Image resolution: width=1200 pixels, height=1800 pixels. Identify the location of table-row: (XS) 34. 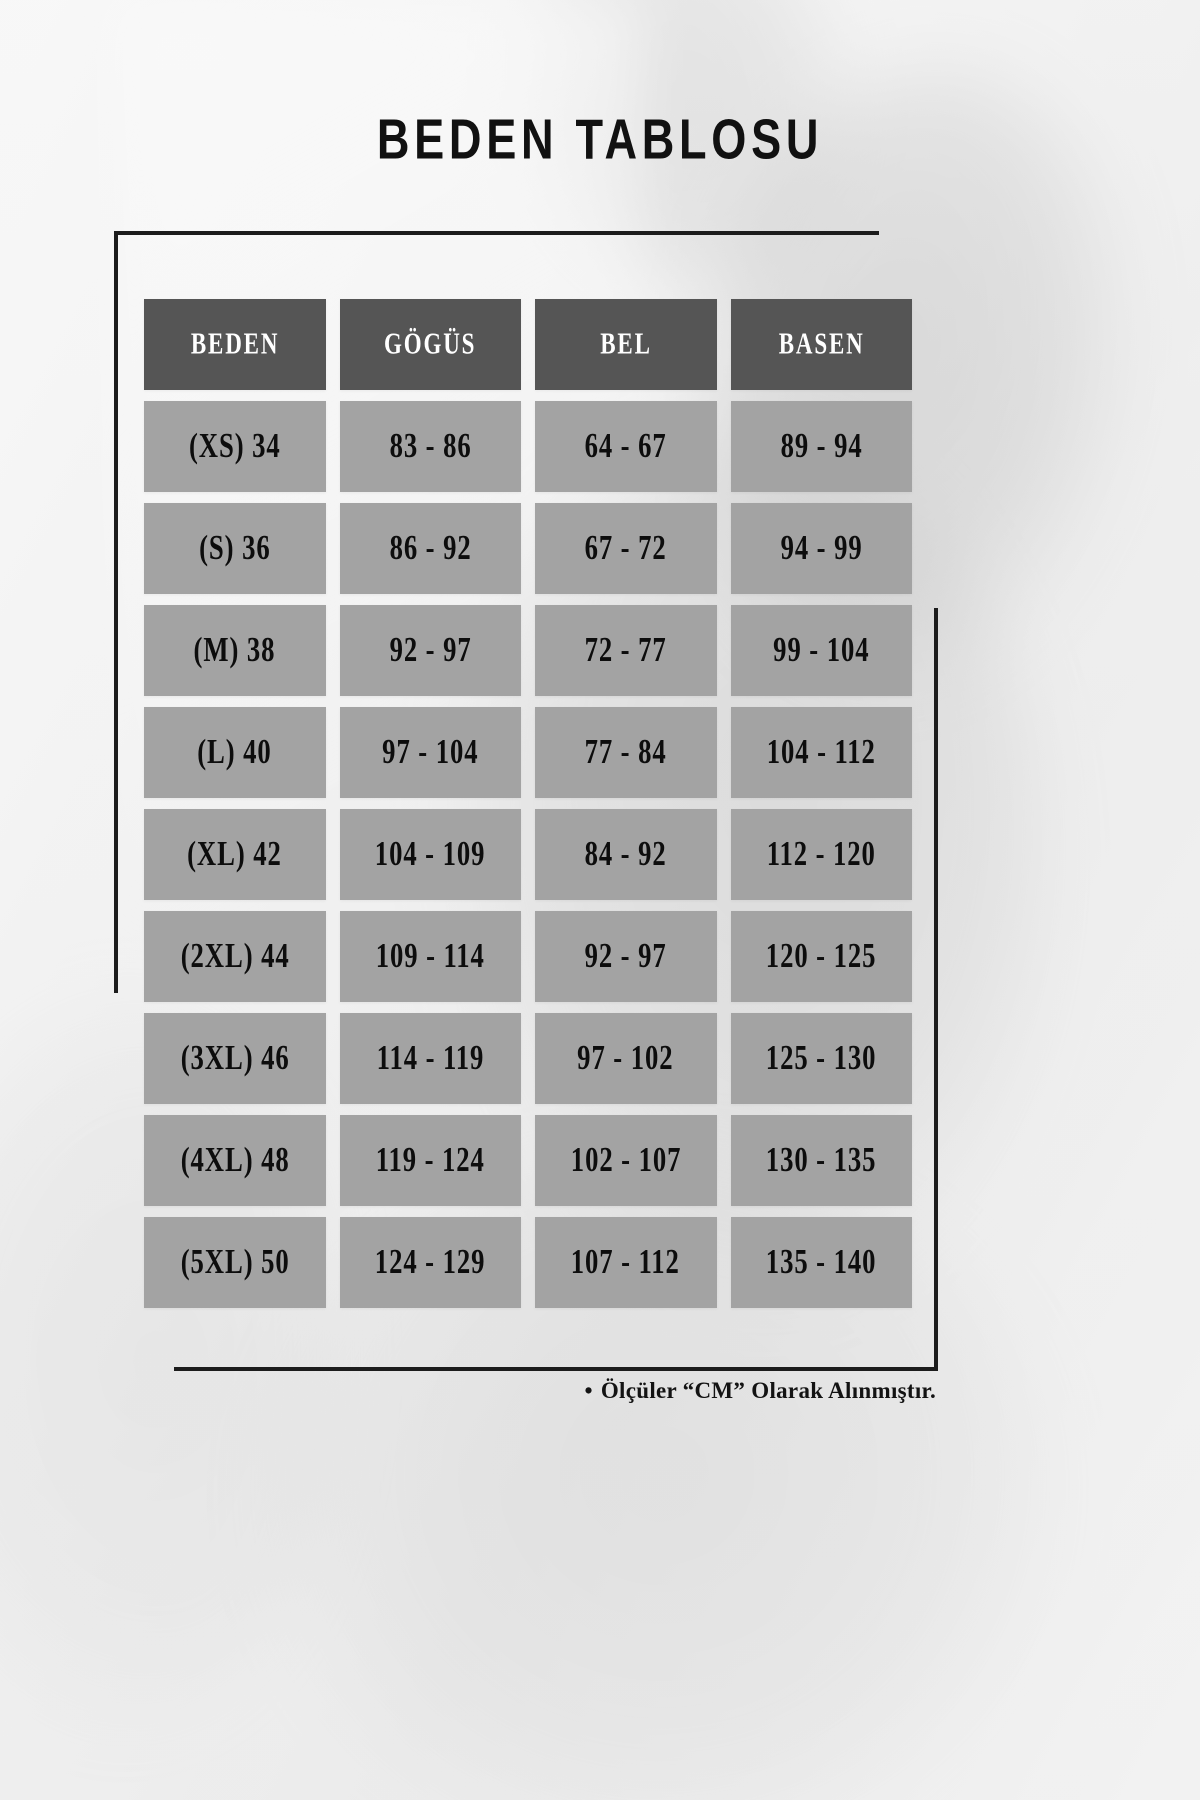
(235, 446).